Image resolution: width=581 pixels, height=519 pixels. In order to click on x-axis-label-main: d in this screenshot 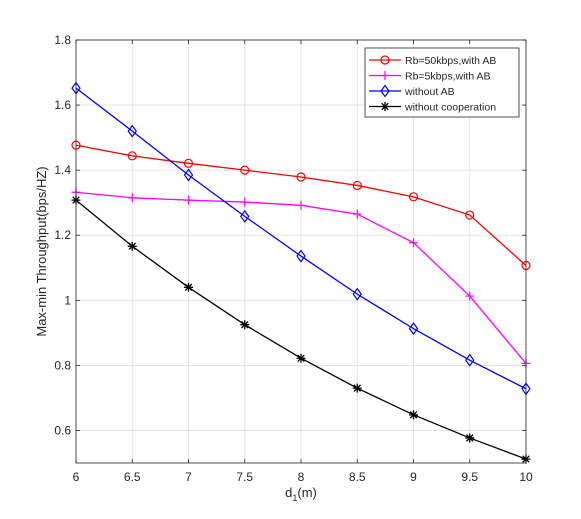, I will do `click(288, 492)`.